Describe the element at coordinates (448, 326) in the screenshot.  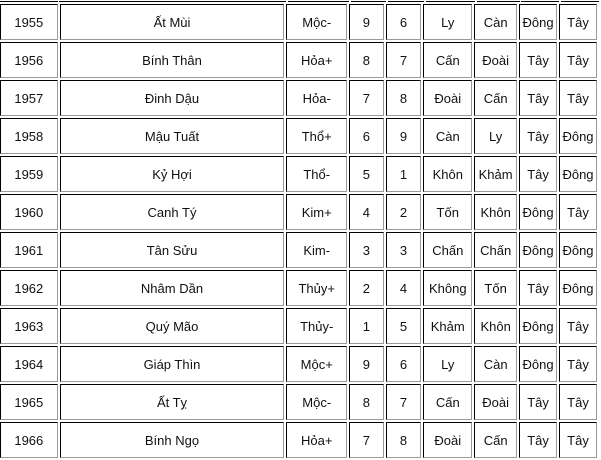
I see `trigram-cell-1: Khảm` at that location.